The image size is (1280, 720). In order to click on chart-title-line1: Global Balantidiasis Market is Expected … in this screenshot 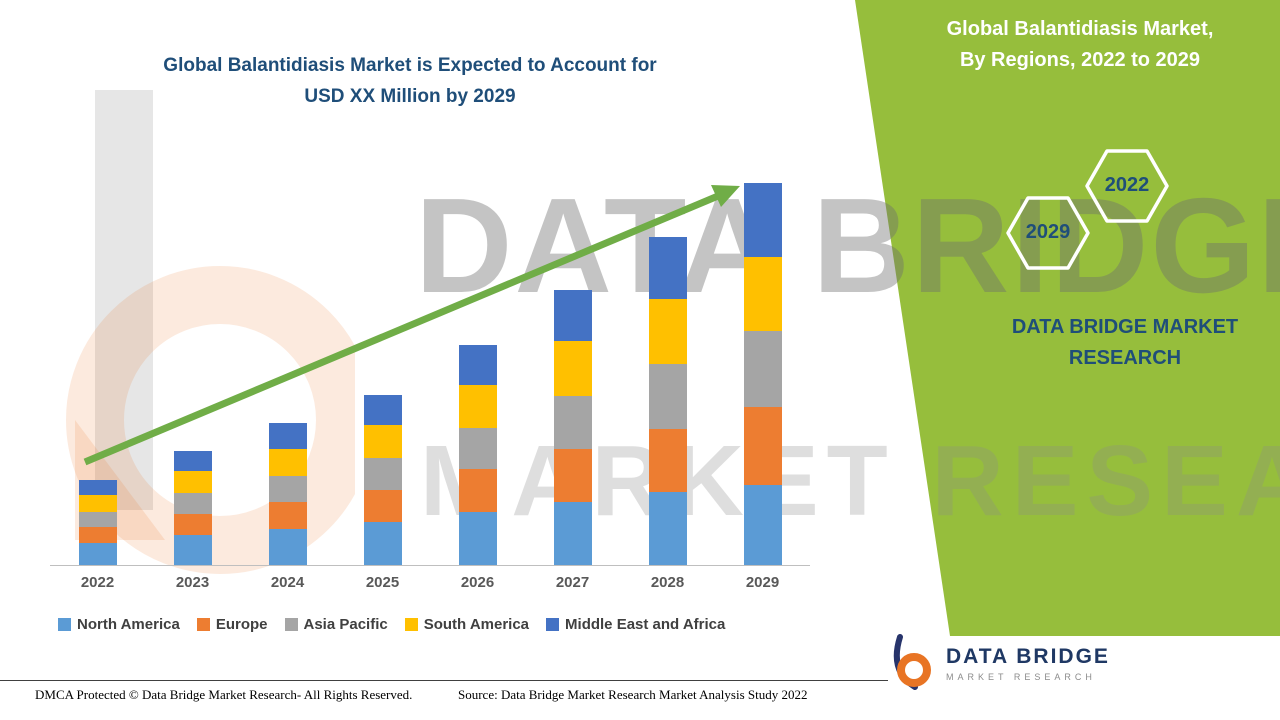, I will do `click(410, 65)`.